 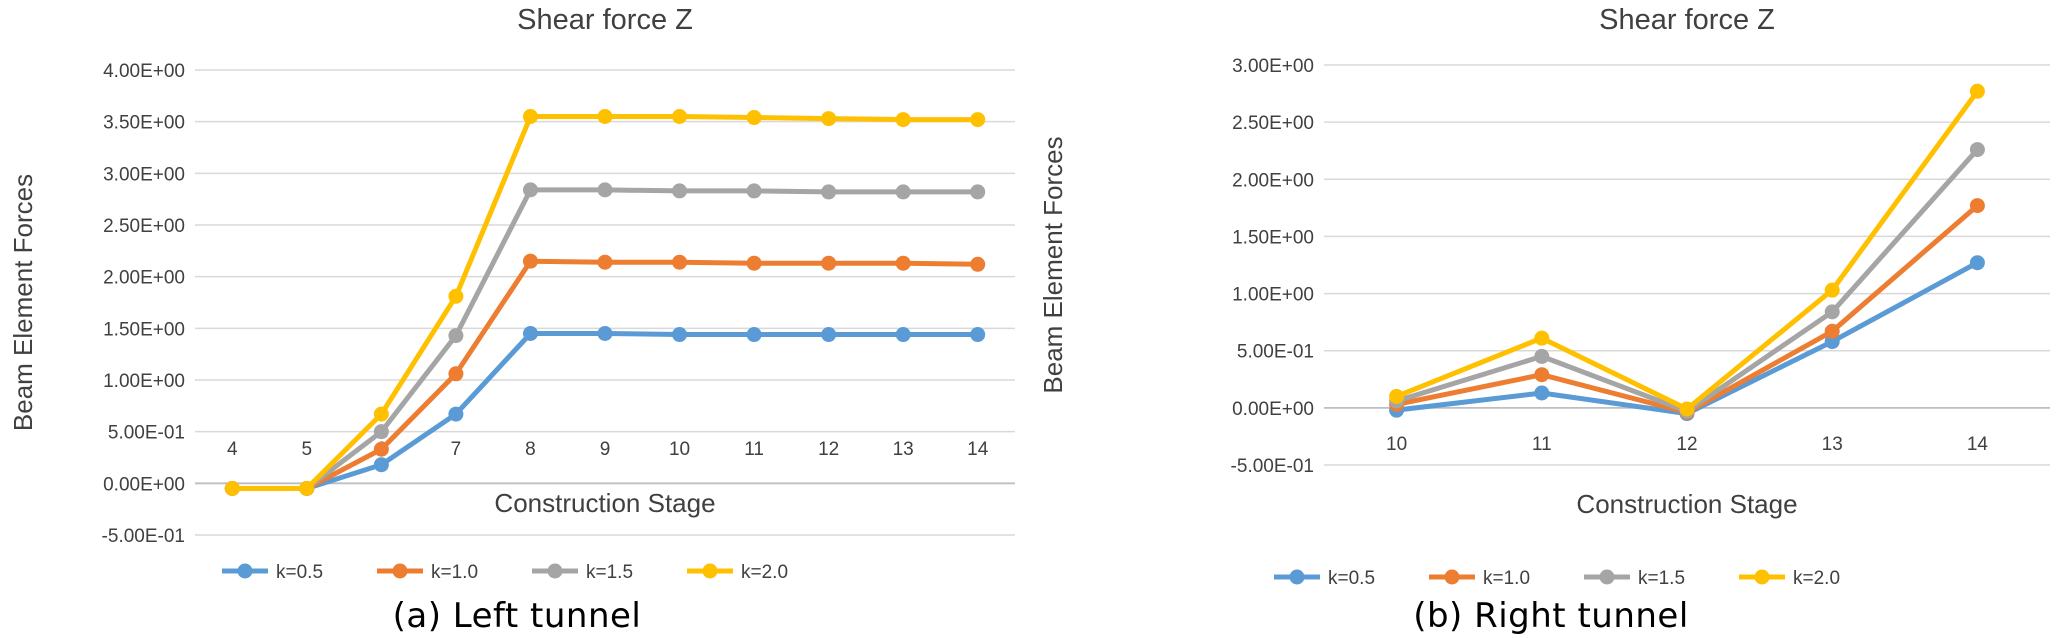 I want to click on y-tick-label: 3.00E+00, so click(x=144, y=174).